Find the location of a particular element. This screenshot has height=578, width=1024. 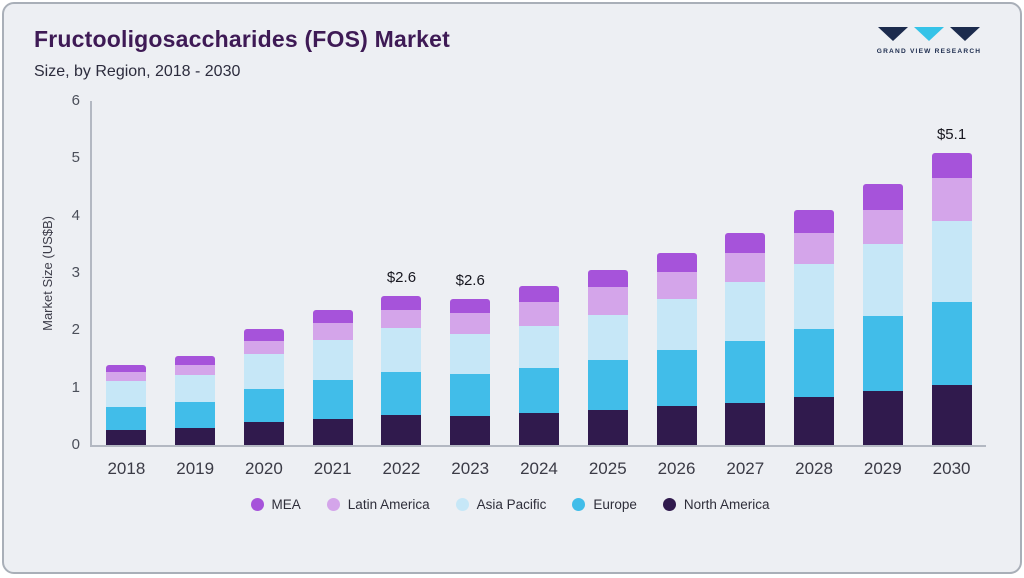

page-title: Fructooligosaccharides (FOS) Market is located at coordinates (242, 39).